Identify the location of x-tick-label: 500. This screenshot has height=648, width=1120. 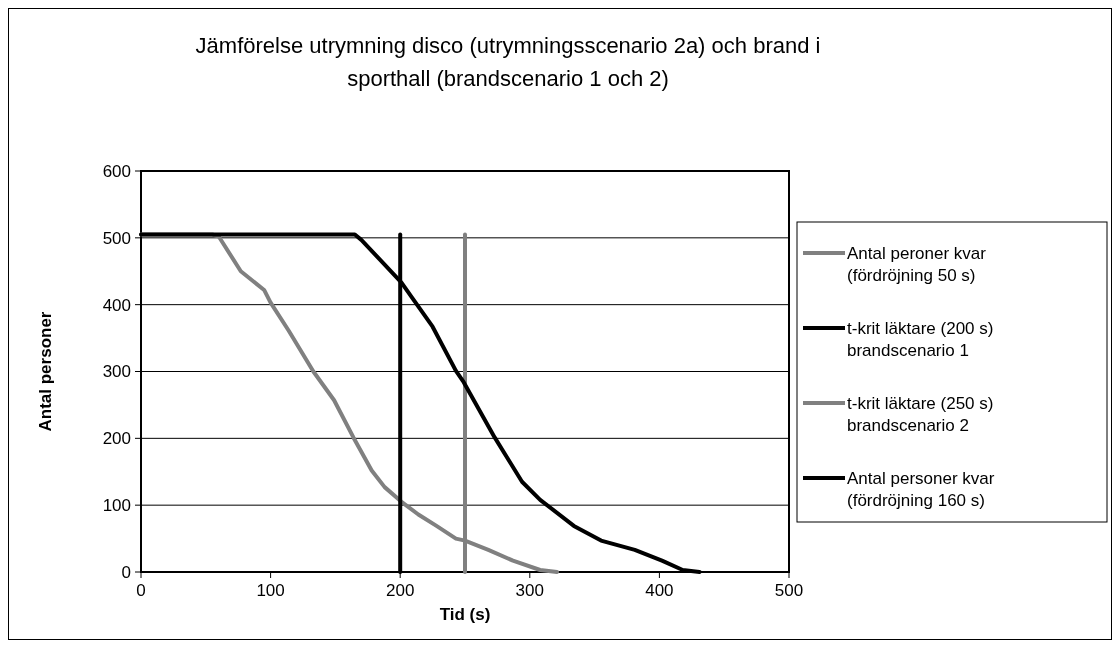
(789, 590).